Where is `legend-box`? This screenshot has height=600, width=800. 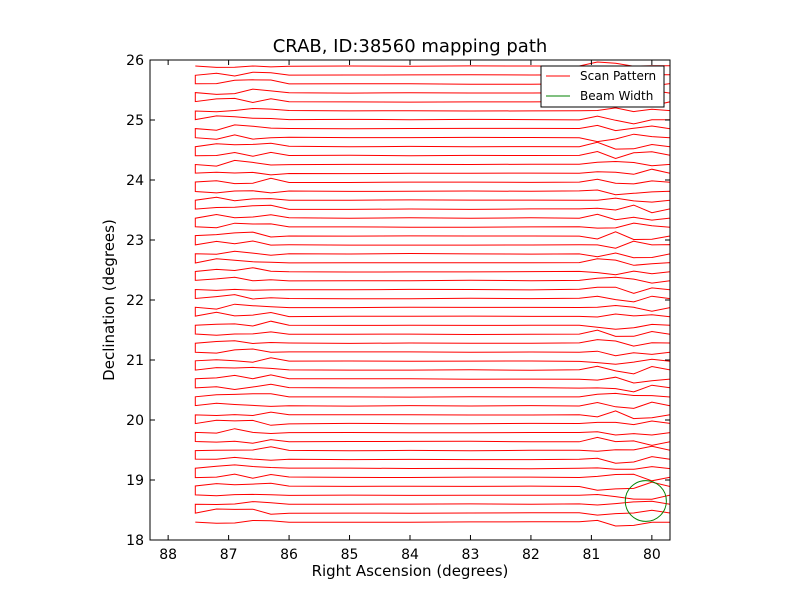 legend-box is located at coordinates (602, 86).